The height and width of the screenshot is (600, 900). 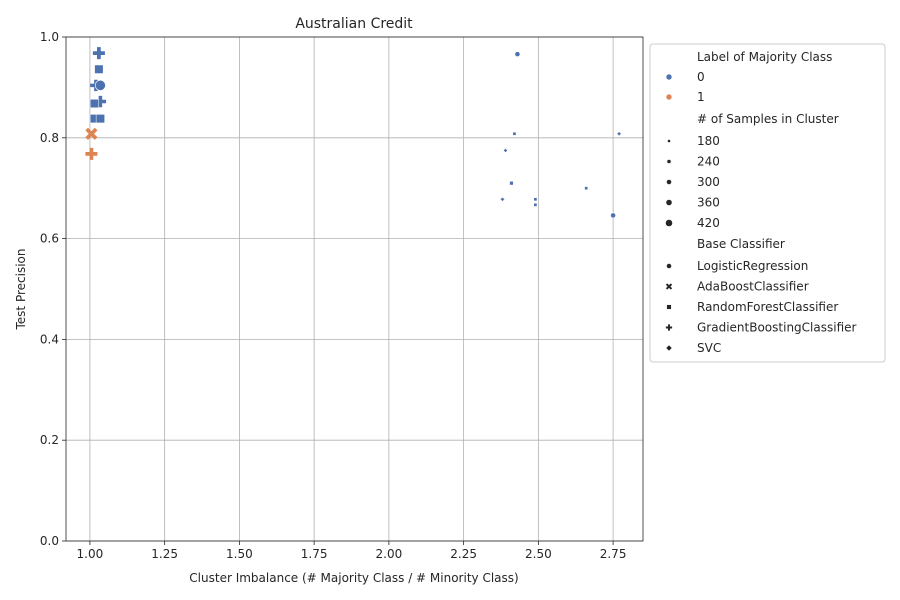 I want to click on legend-style-label: AdaBoostClassifier, so click(x=753, y=287).